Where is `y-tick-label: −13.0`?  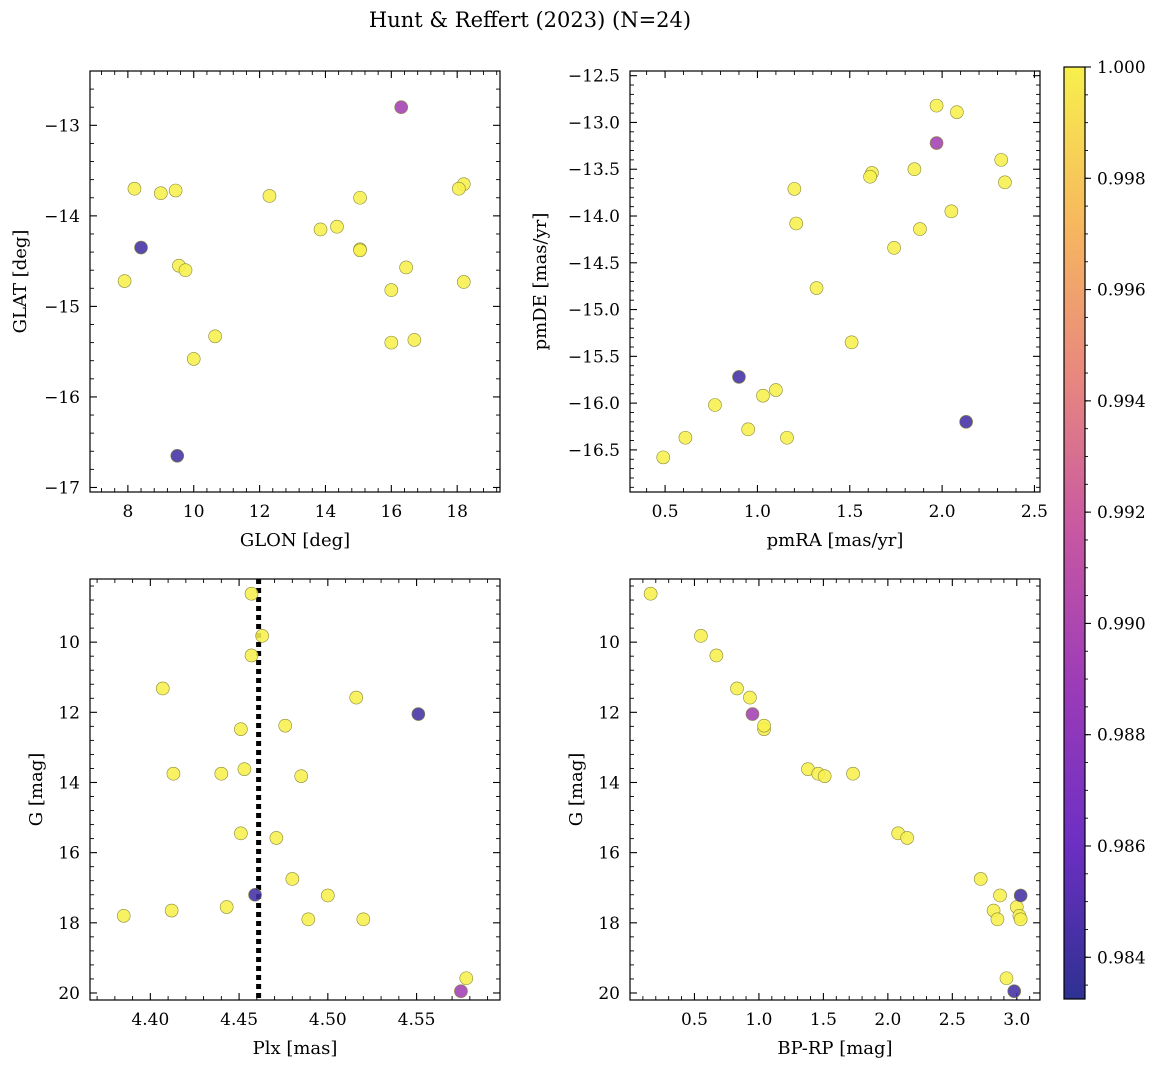
y-tick-label: −13.0 is located at coordinates (594, 123).